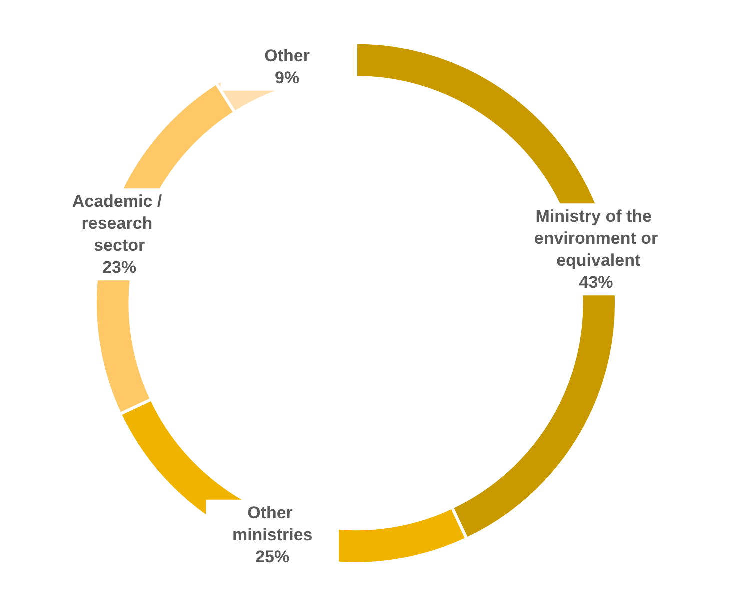 The width and height of the screenshot is (741, 595). What do you see at coordinates (596, 238) in the screenshot?
I see `slice-label: Ministry of the environment or equivalent` at bounding box center [596, 238].